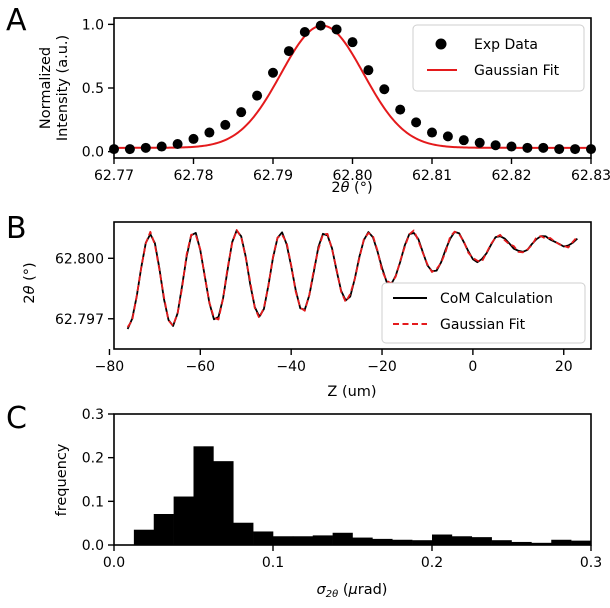  Describe the element at coordinates (93, 25) in the screenshot. I see `panel-a-ytick-label: 1.0` at that location.